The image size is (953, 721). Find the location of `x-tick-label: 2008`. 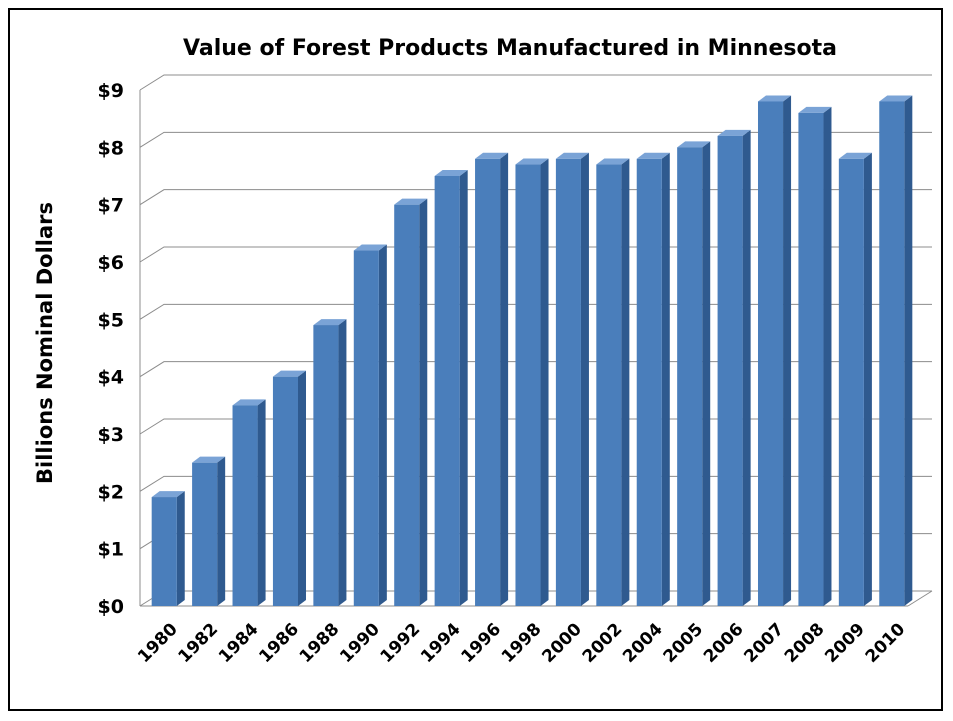

x-tick-label: 2008 is located at coordinates (805, 643).